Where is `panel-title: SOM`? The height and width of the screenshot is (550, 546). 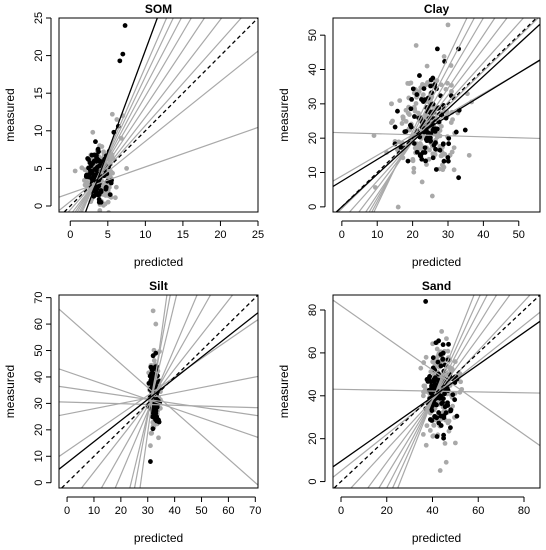 panel-title: SOM is located at coordinates (158, 9).